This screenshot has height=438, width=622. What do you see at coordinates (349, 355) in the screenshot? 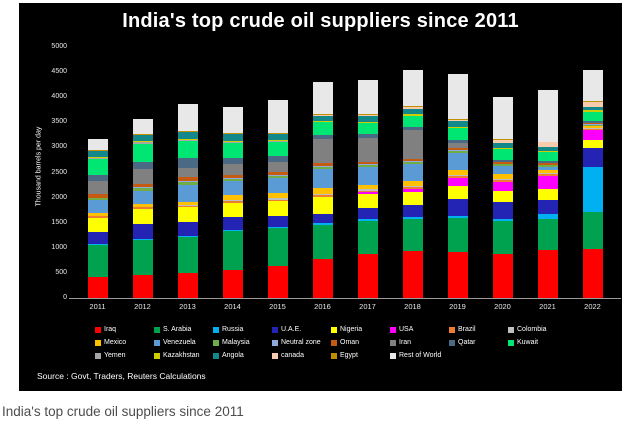
I see `legend-label: Egypt` at bounding box center [349, 355].